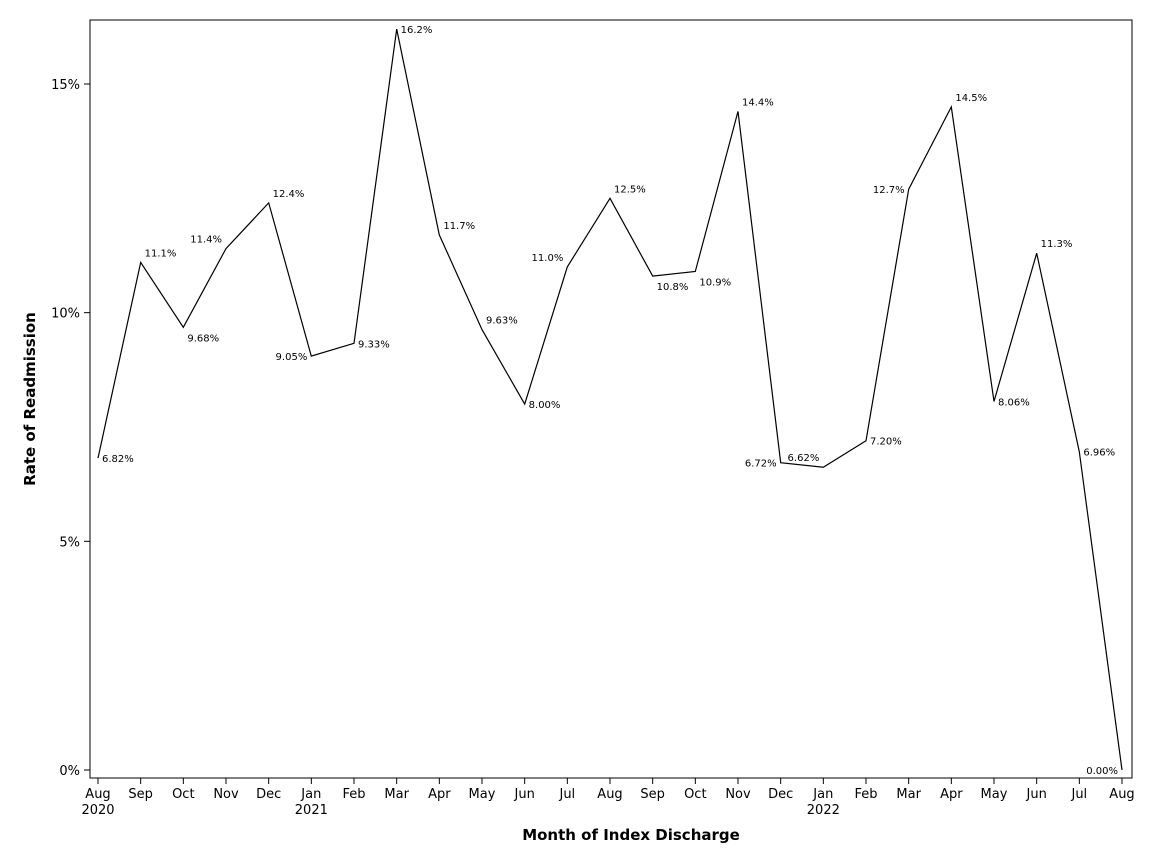 The width and height of the screenshot is (1152, 864). I want to click on data-label: 11.0%, so click(548, 258).